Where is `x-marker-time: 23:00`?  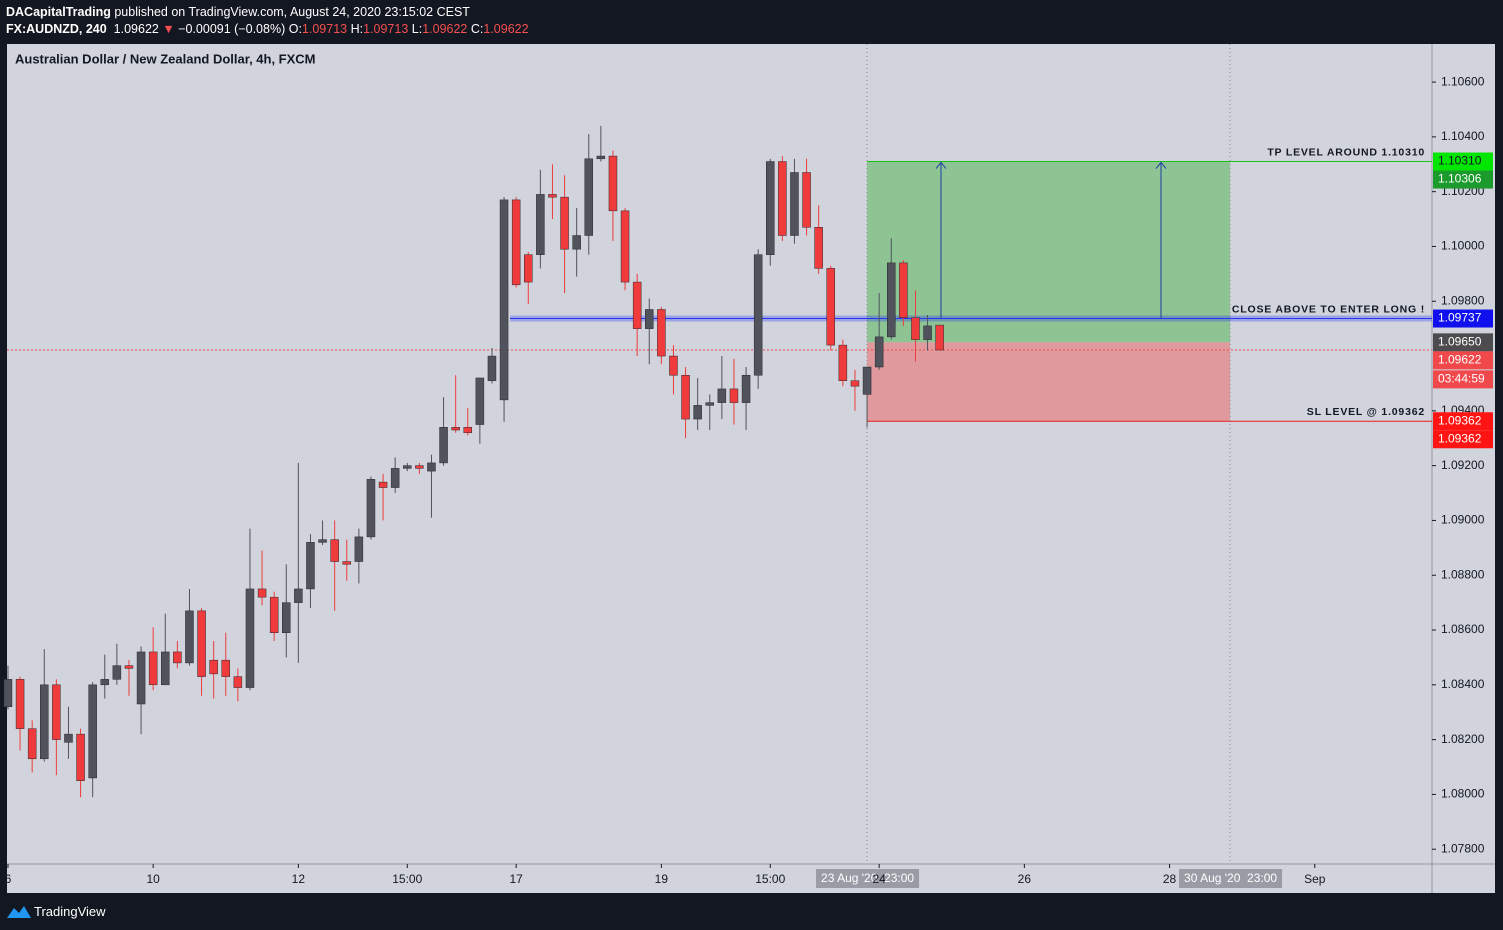 x-marker-time: 23:00 is located at coordinates (1262, 878).